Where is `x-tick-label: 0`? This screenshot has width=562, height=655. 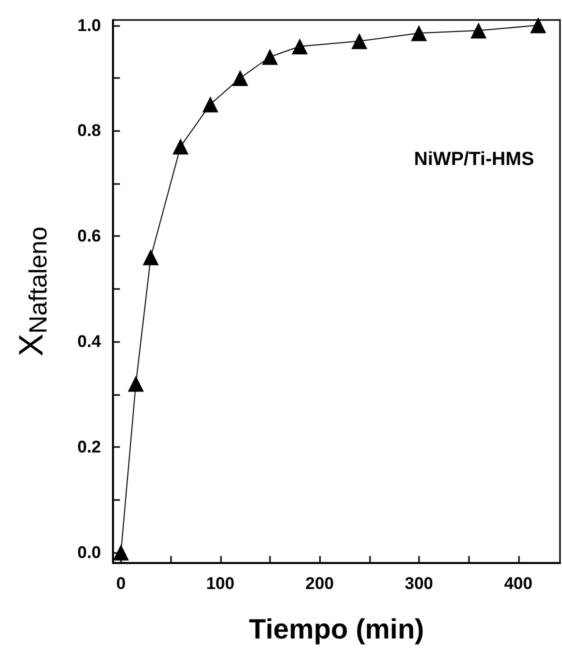 x-tick-label: 0 is located at coordinates (121, 583).